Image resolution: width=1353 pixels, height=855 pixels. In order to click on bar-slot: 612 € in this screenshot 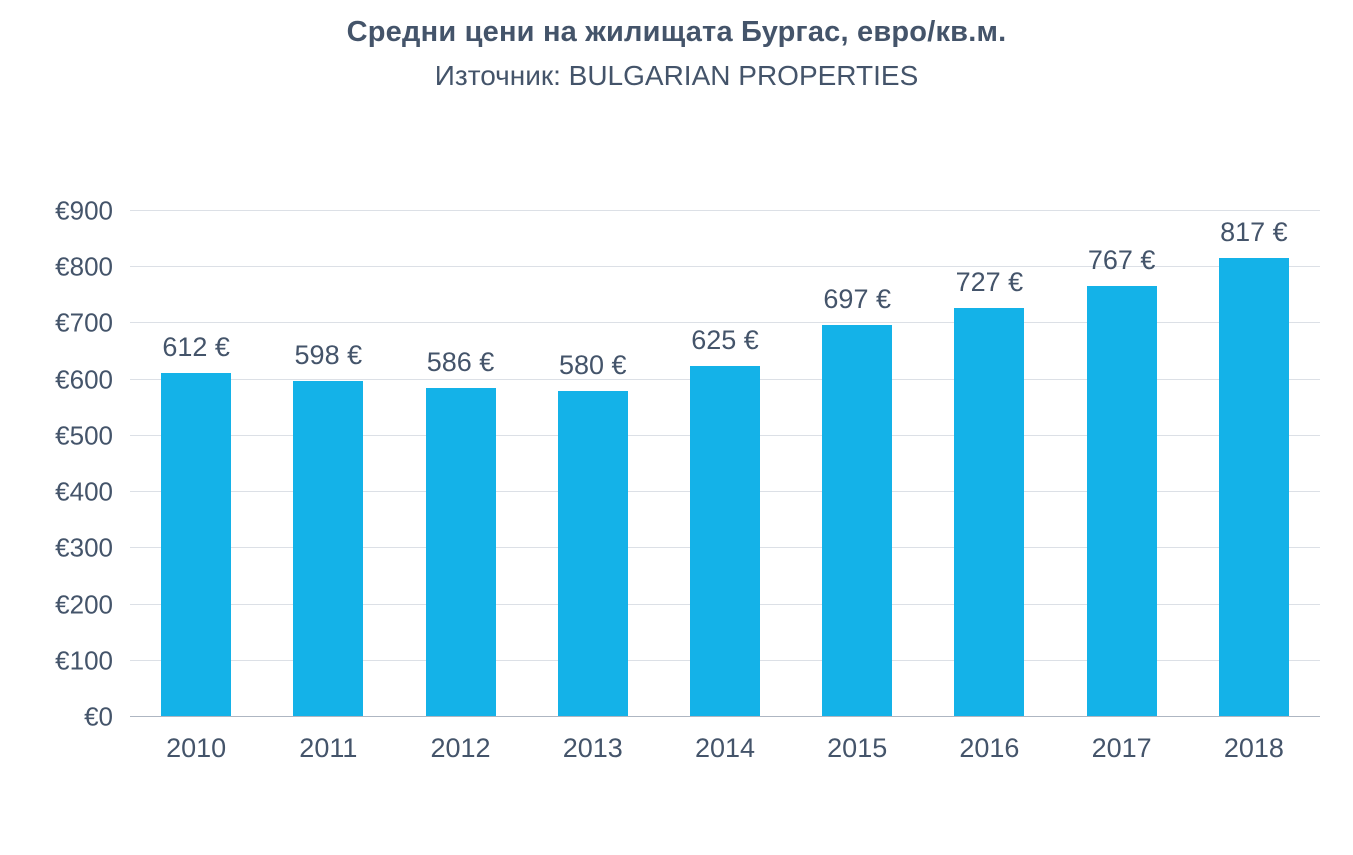, I will do `click(196, 464)`.